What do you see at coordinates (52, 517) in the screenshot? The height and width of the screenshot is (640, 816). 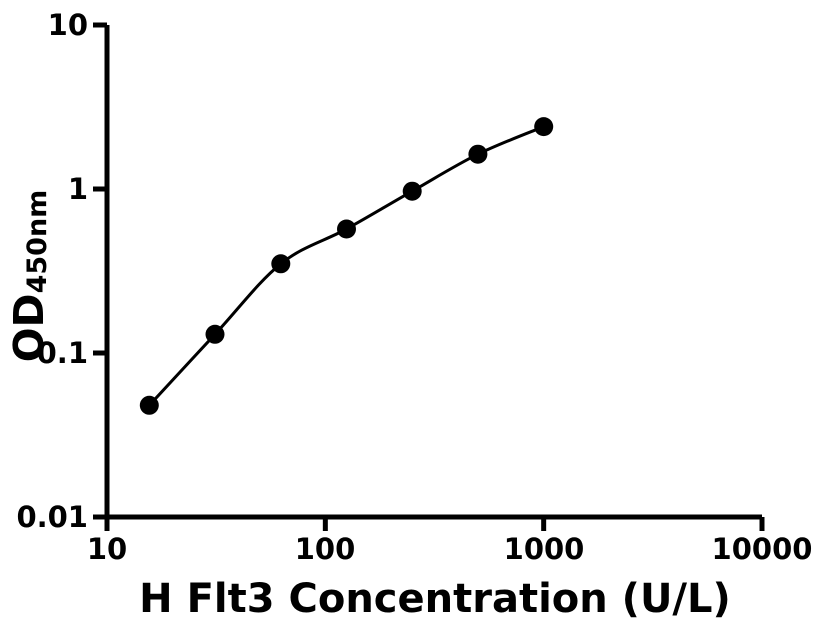 I see `y-tick-label-0.01: 0.01` at bounding box center [52, 517].